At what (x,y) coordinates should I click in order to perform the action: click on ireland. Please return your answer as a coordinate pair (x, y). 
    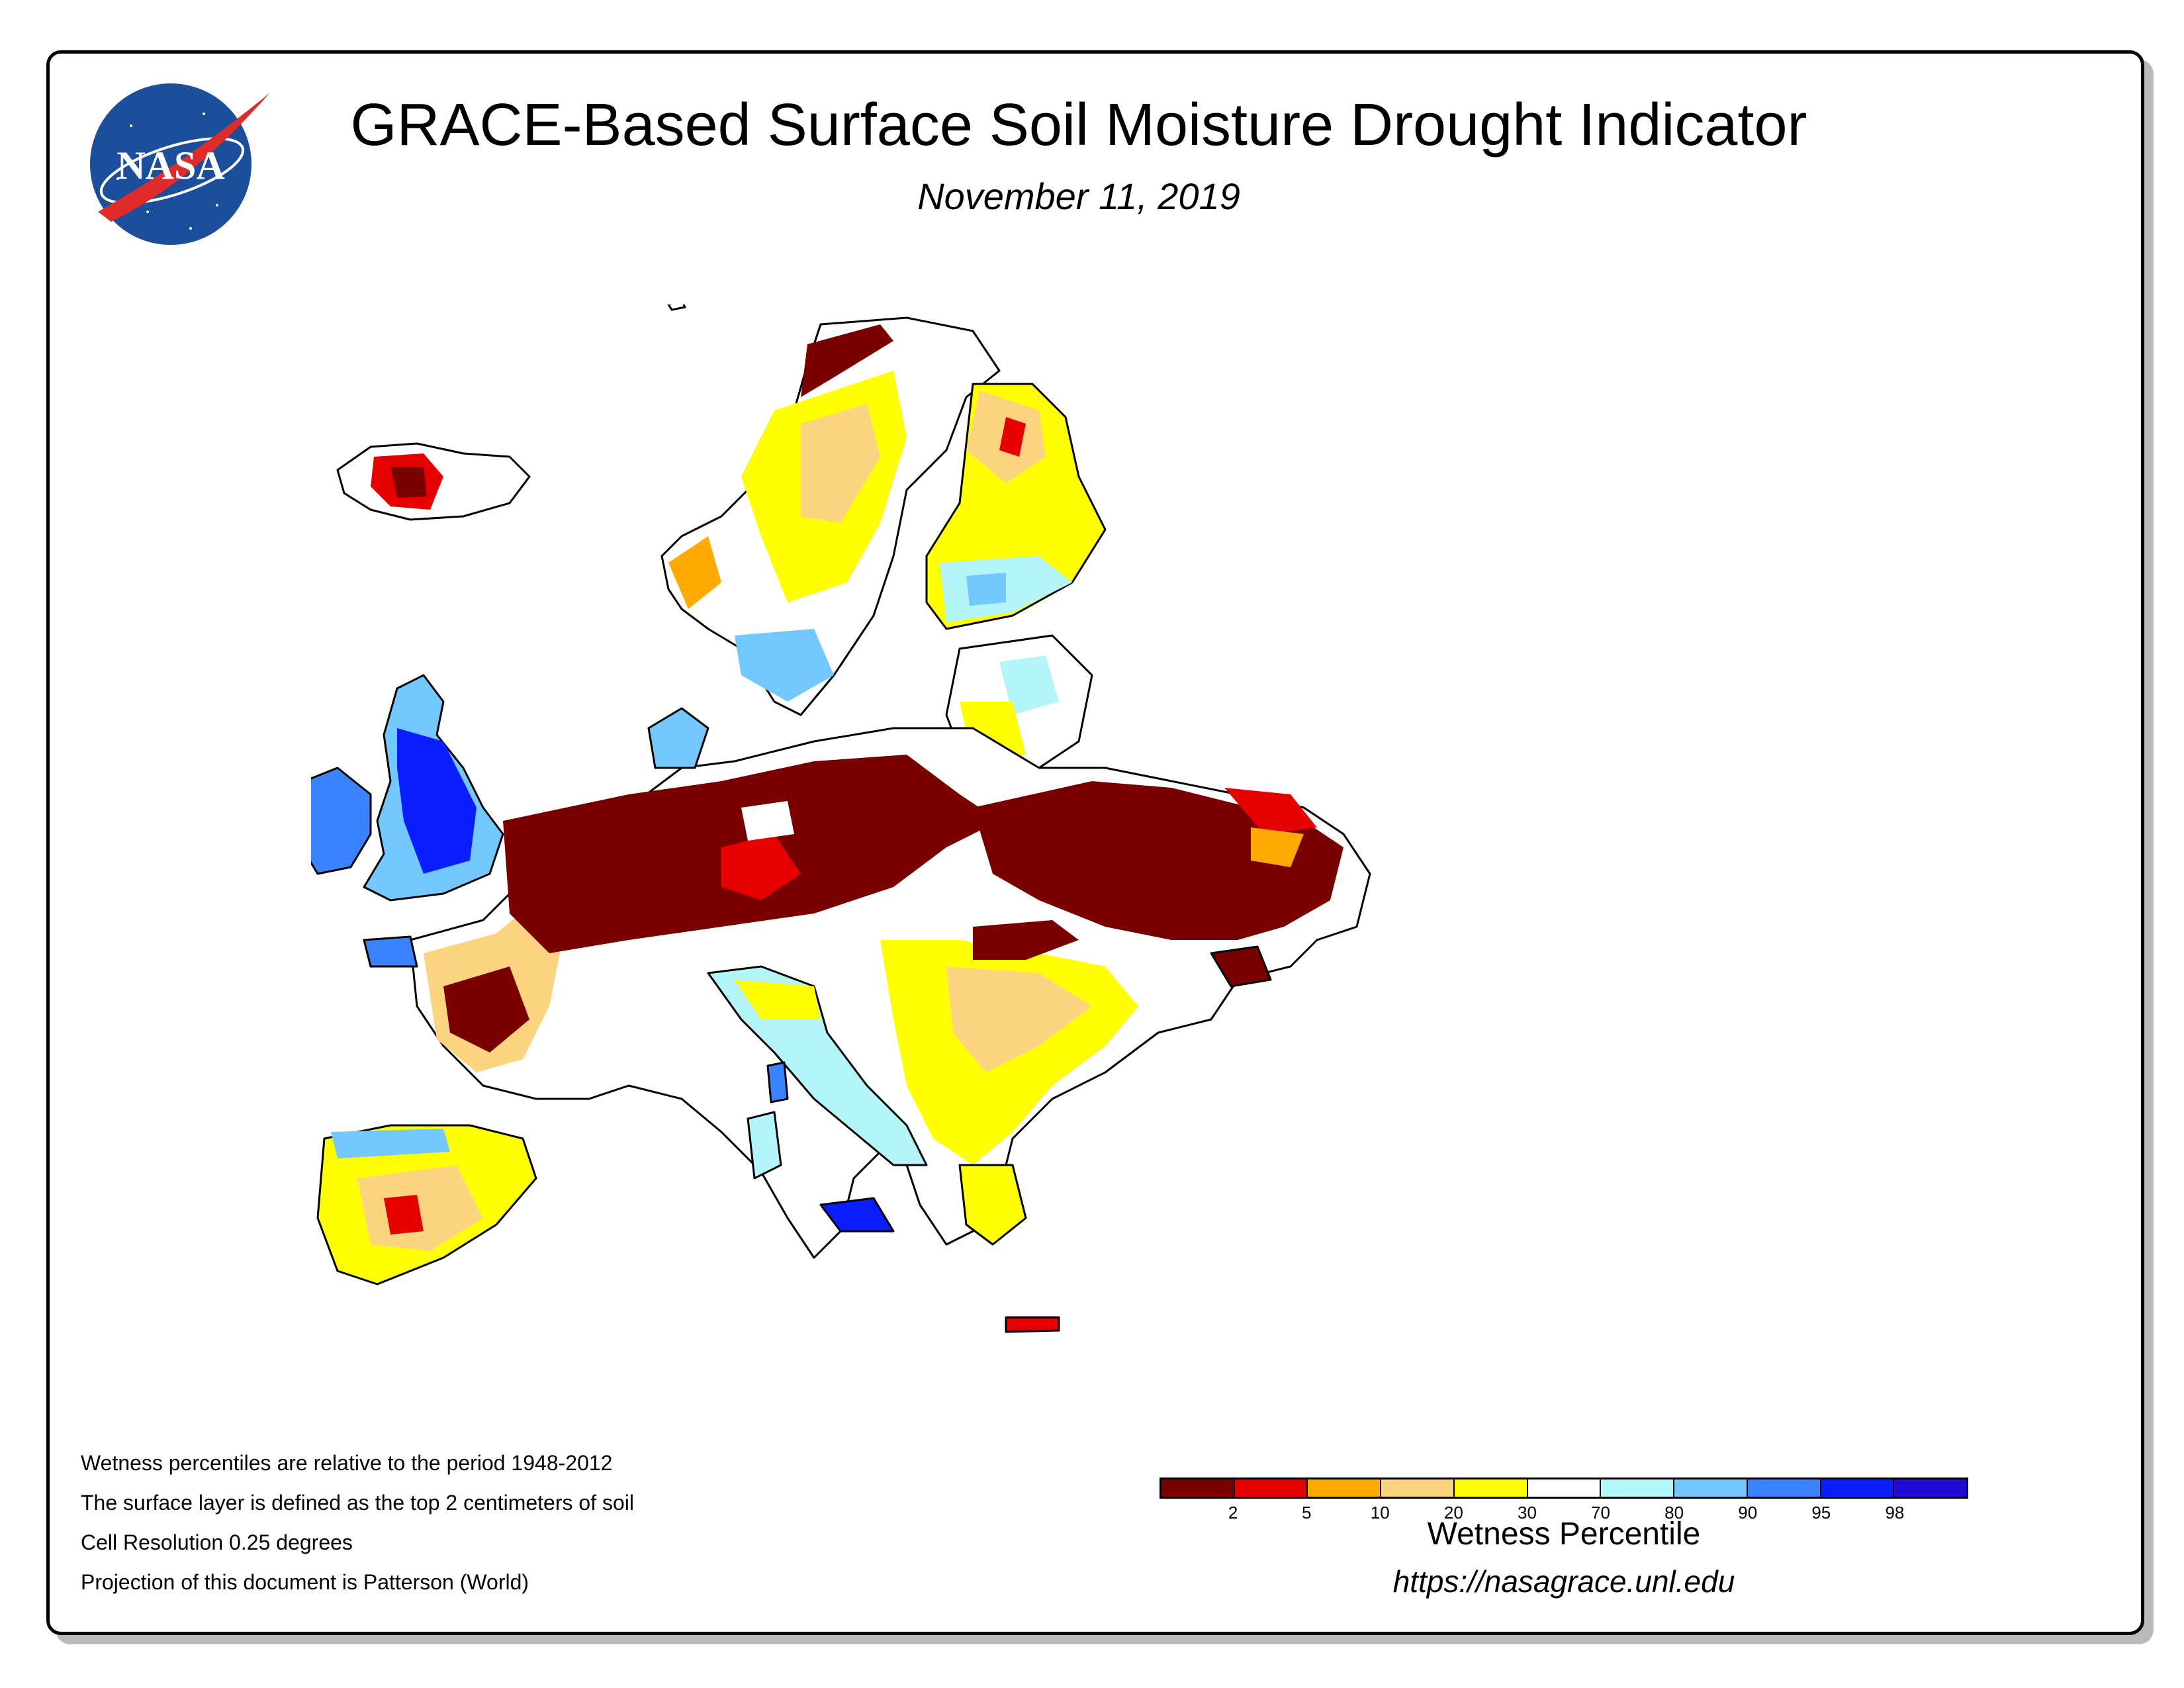
    Looking at the image, I should click on (341, 821).